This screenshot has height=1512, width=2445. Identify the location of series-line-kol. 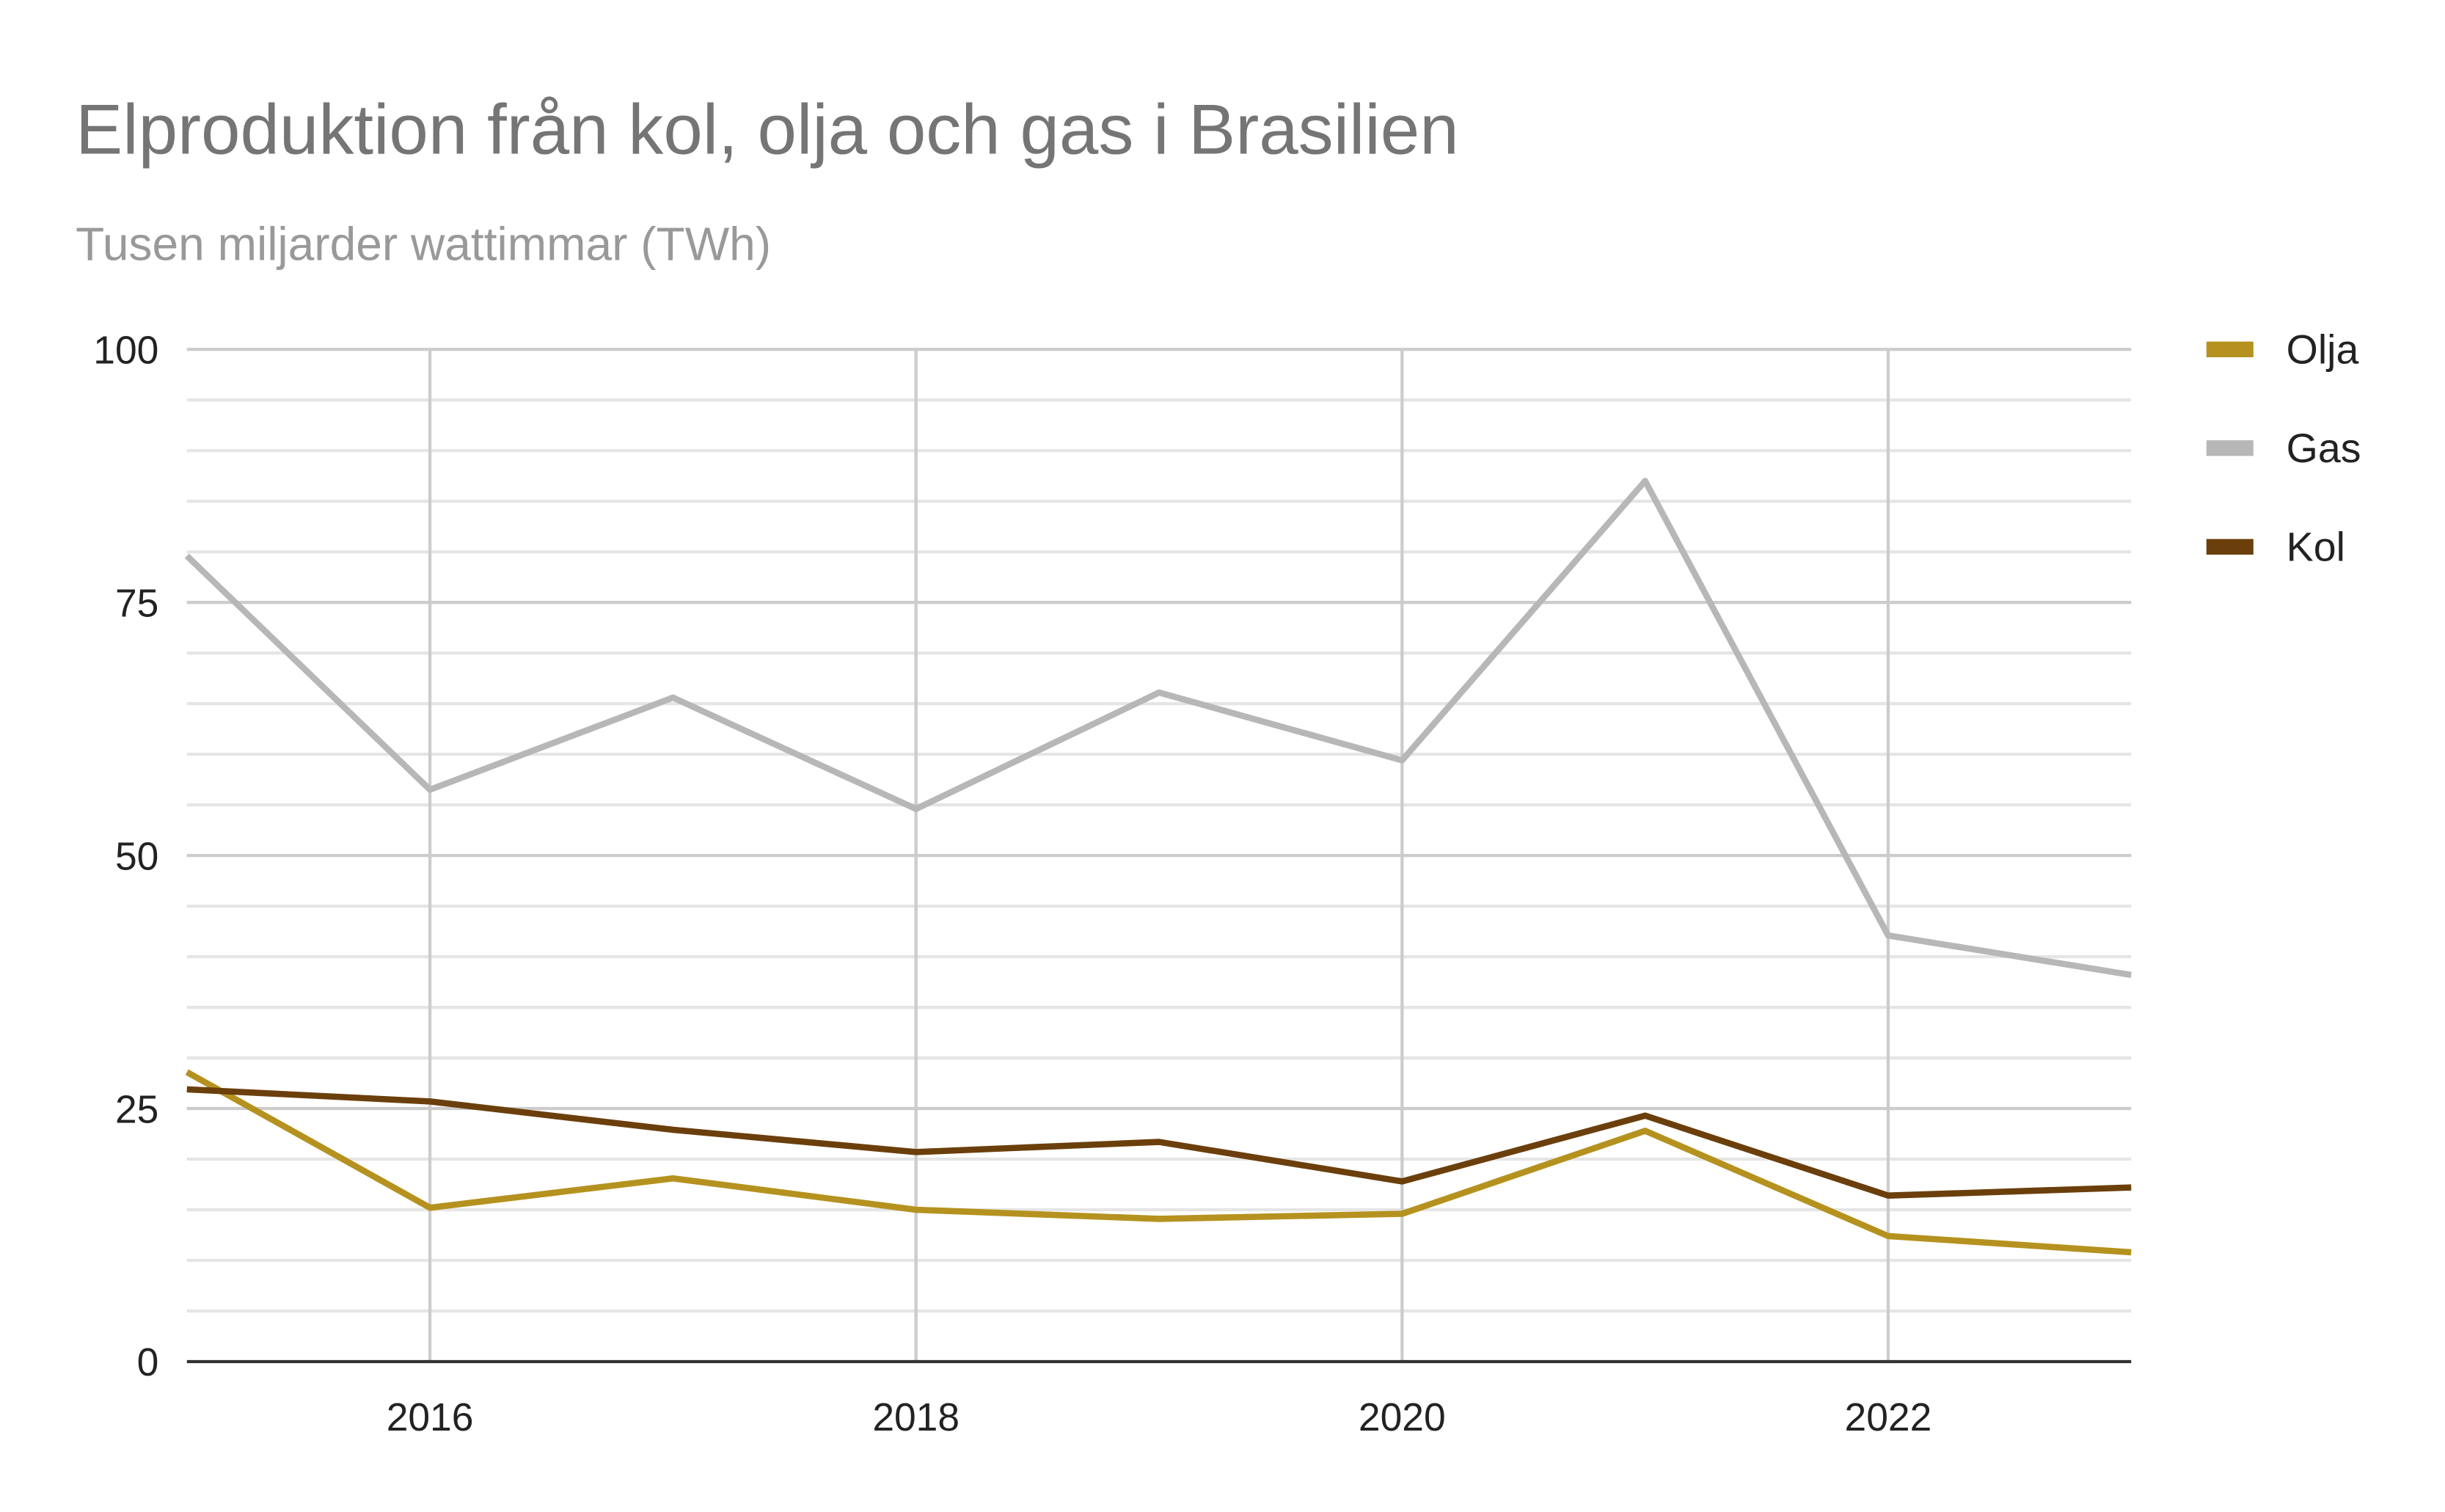
(1159, 1143).